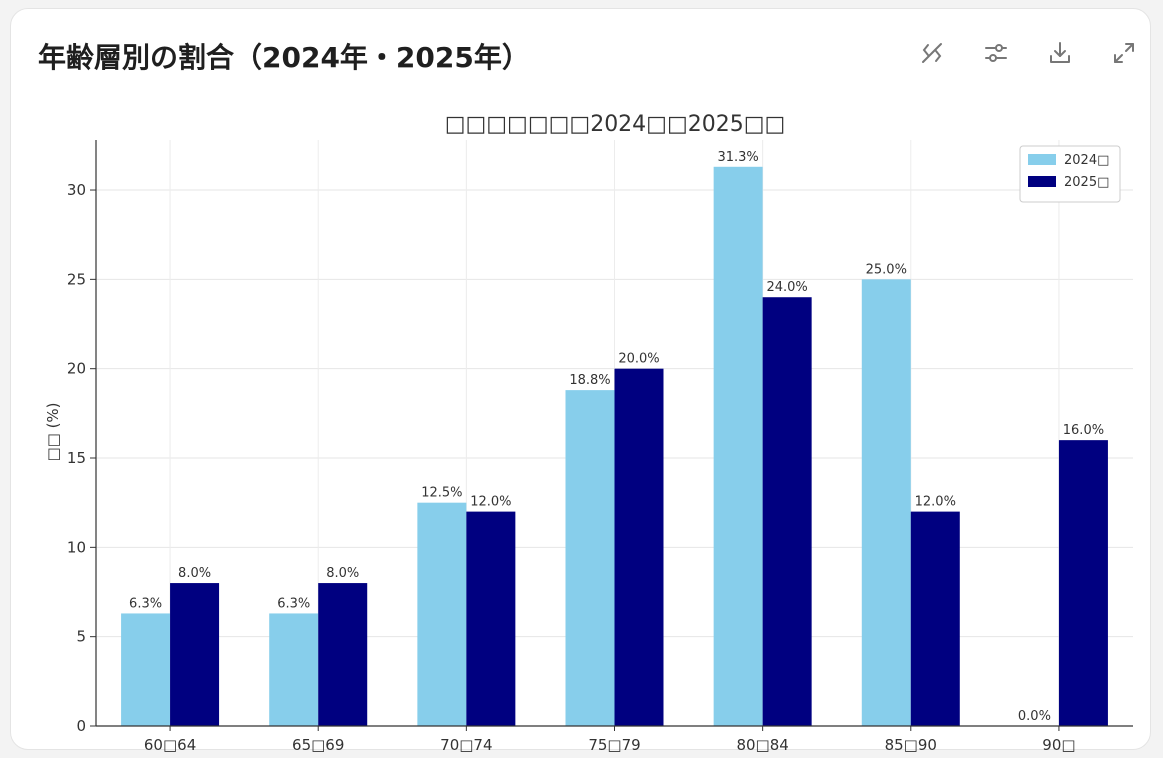 The width and height of the screenshot is (1163, 758). I want to click on x-tick-label: 75□79, so click(614, 745).